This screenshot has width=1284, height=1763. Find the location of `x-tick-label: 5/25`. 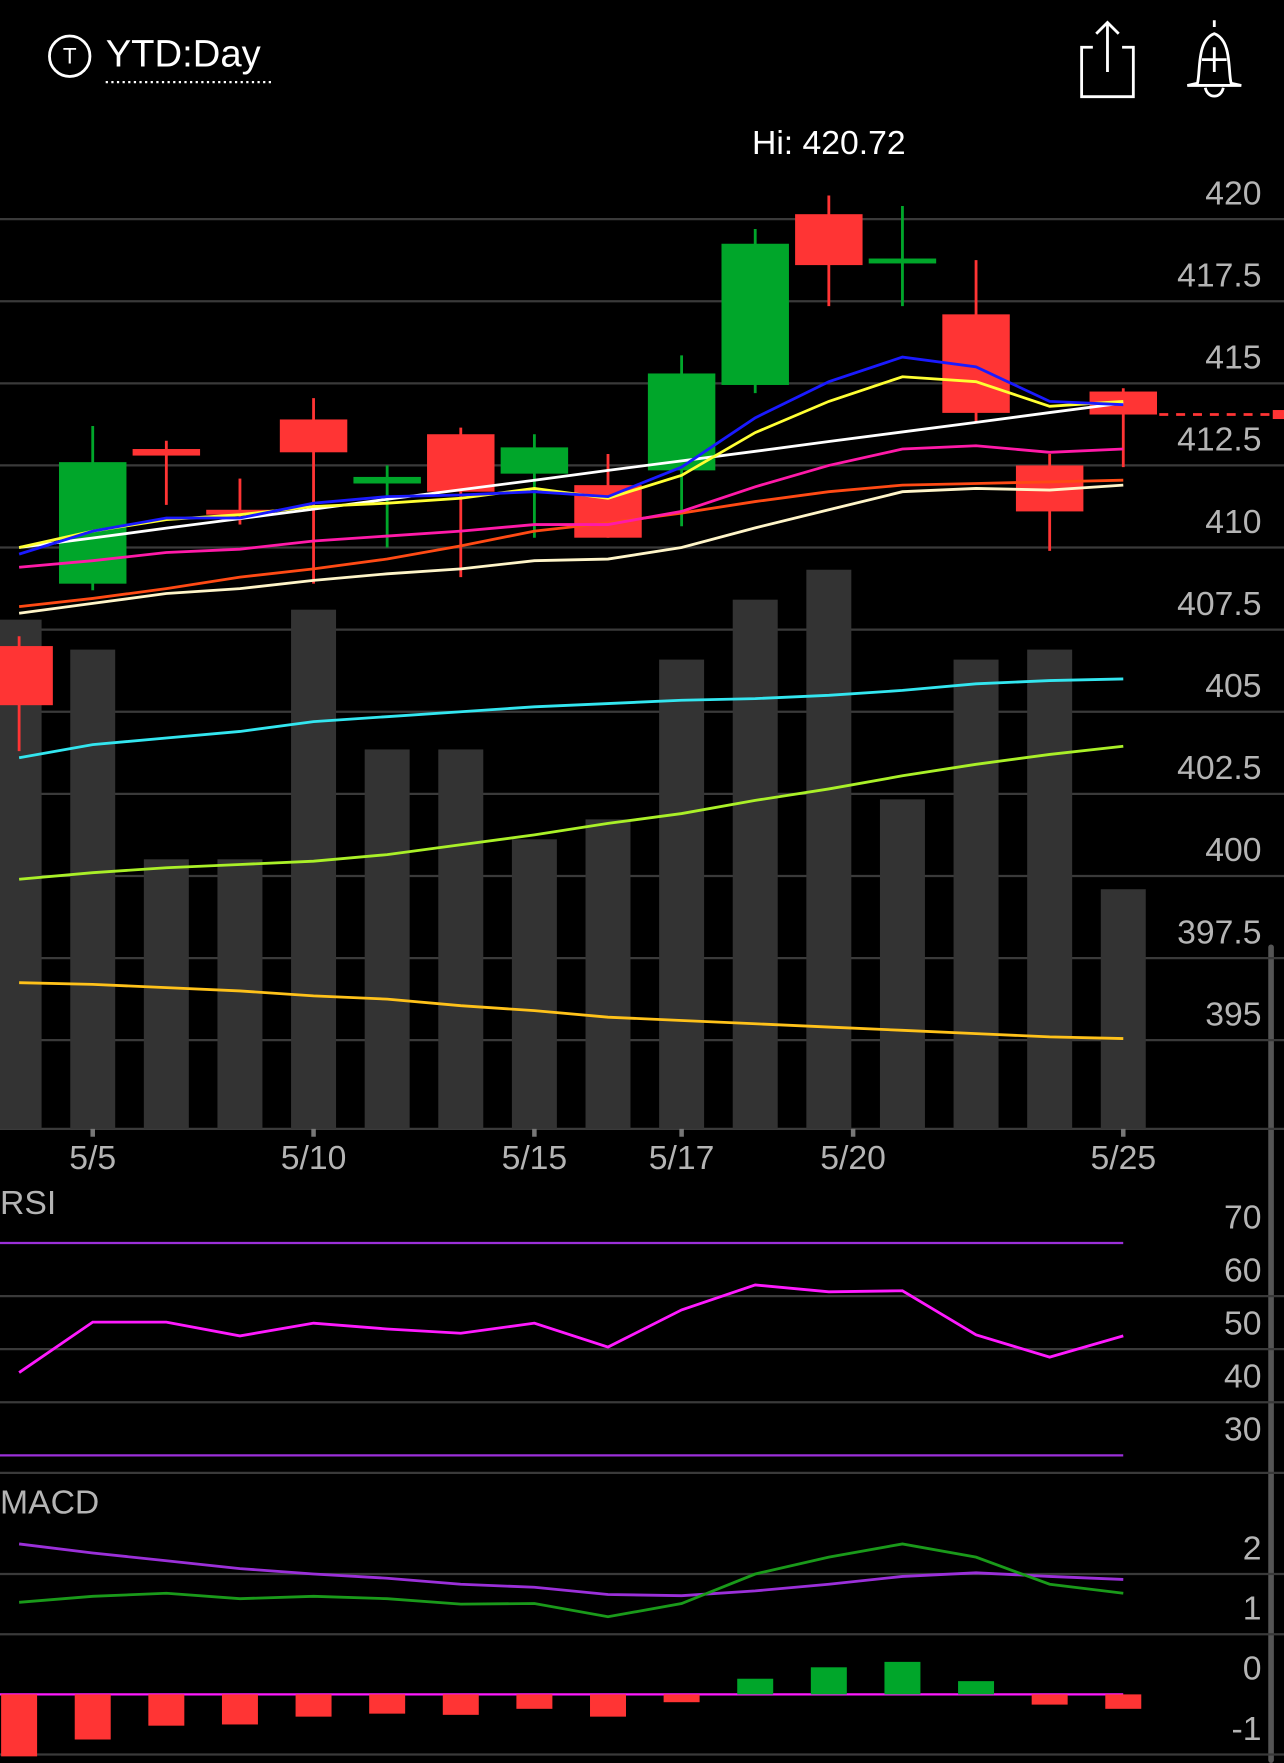

x-tick-label: 5/25 is located at coordinates (1123, 1158).